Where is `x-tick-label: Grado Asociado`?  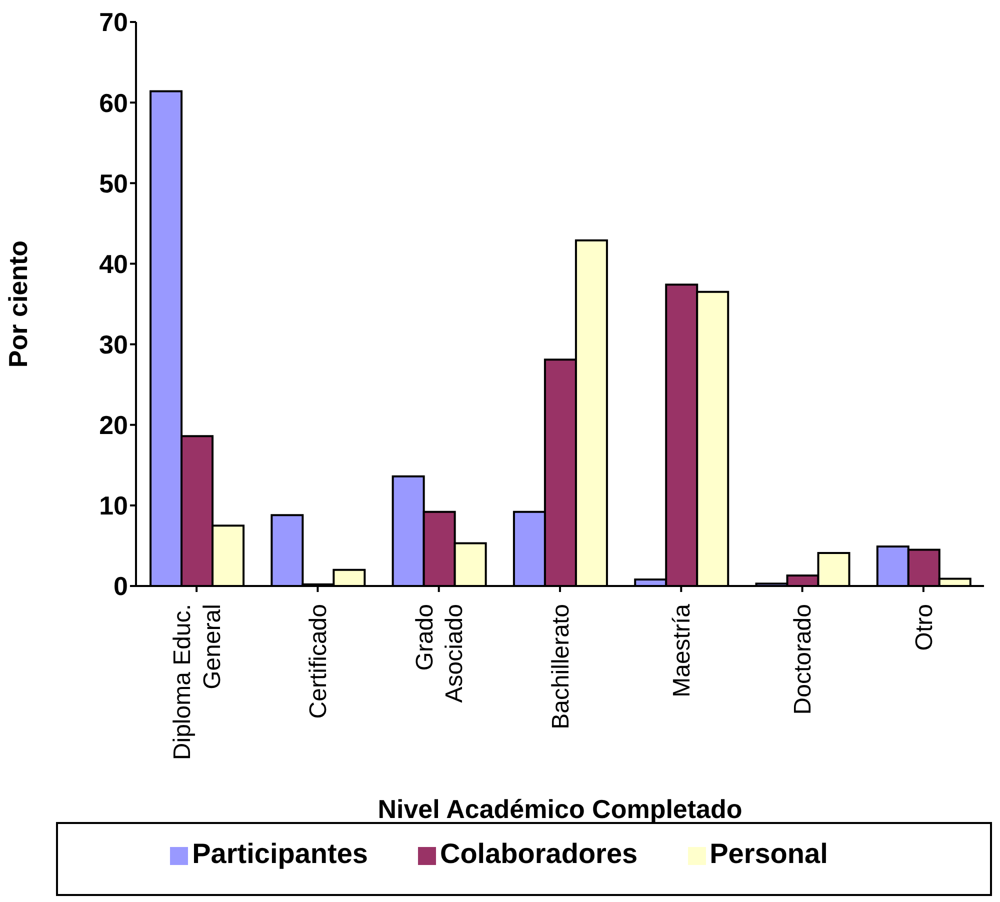
x-tick-label: Grado Asociado is located at coordinates (439, 653).